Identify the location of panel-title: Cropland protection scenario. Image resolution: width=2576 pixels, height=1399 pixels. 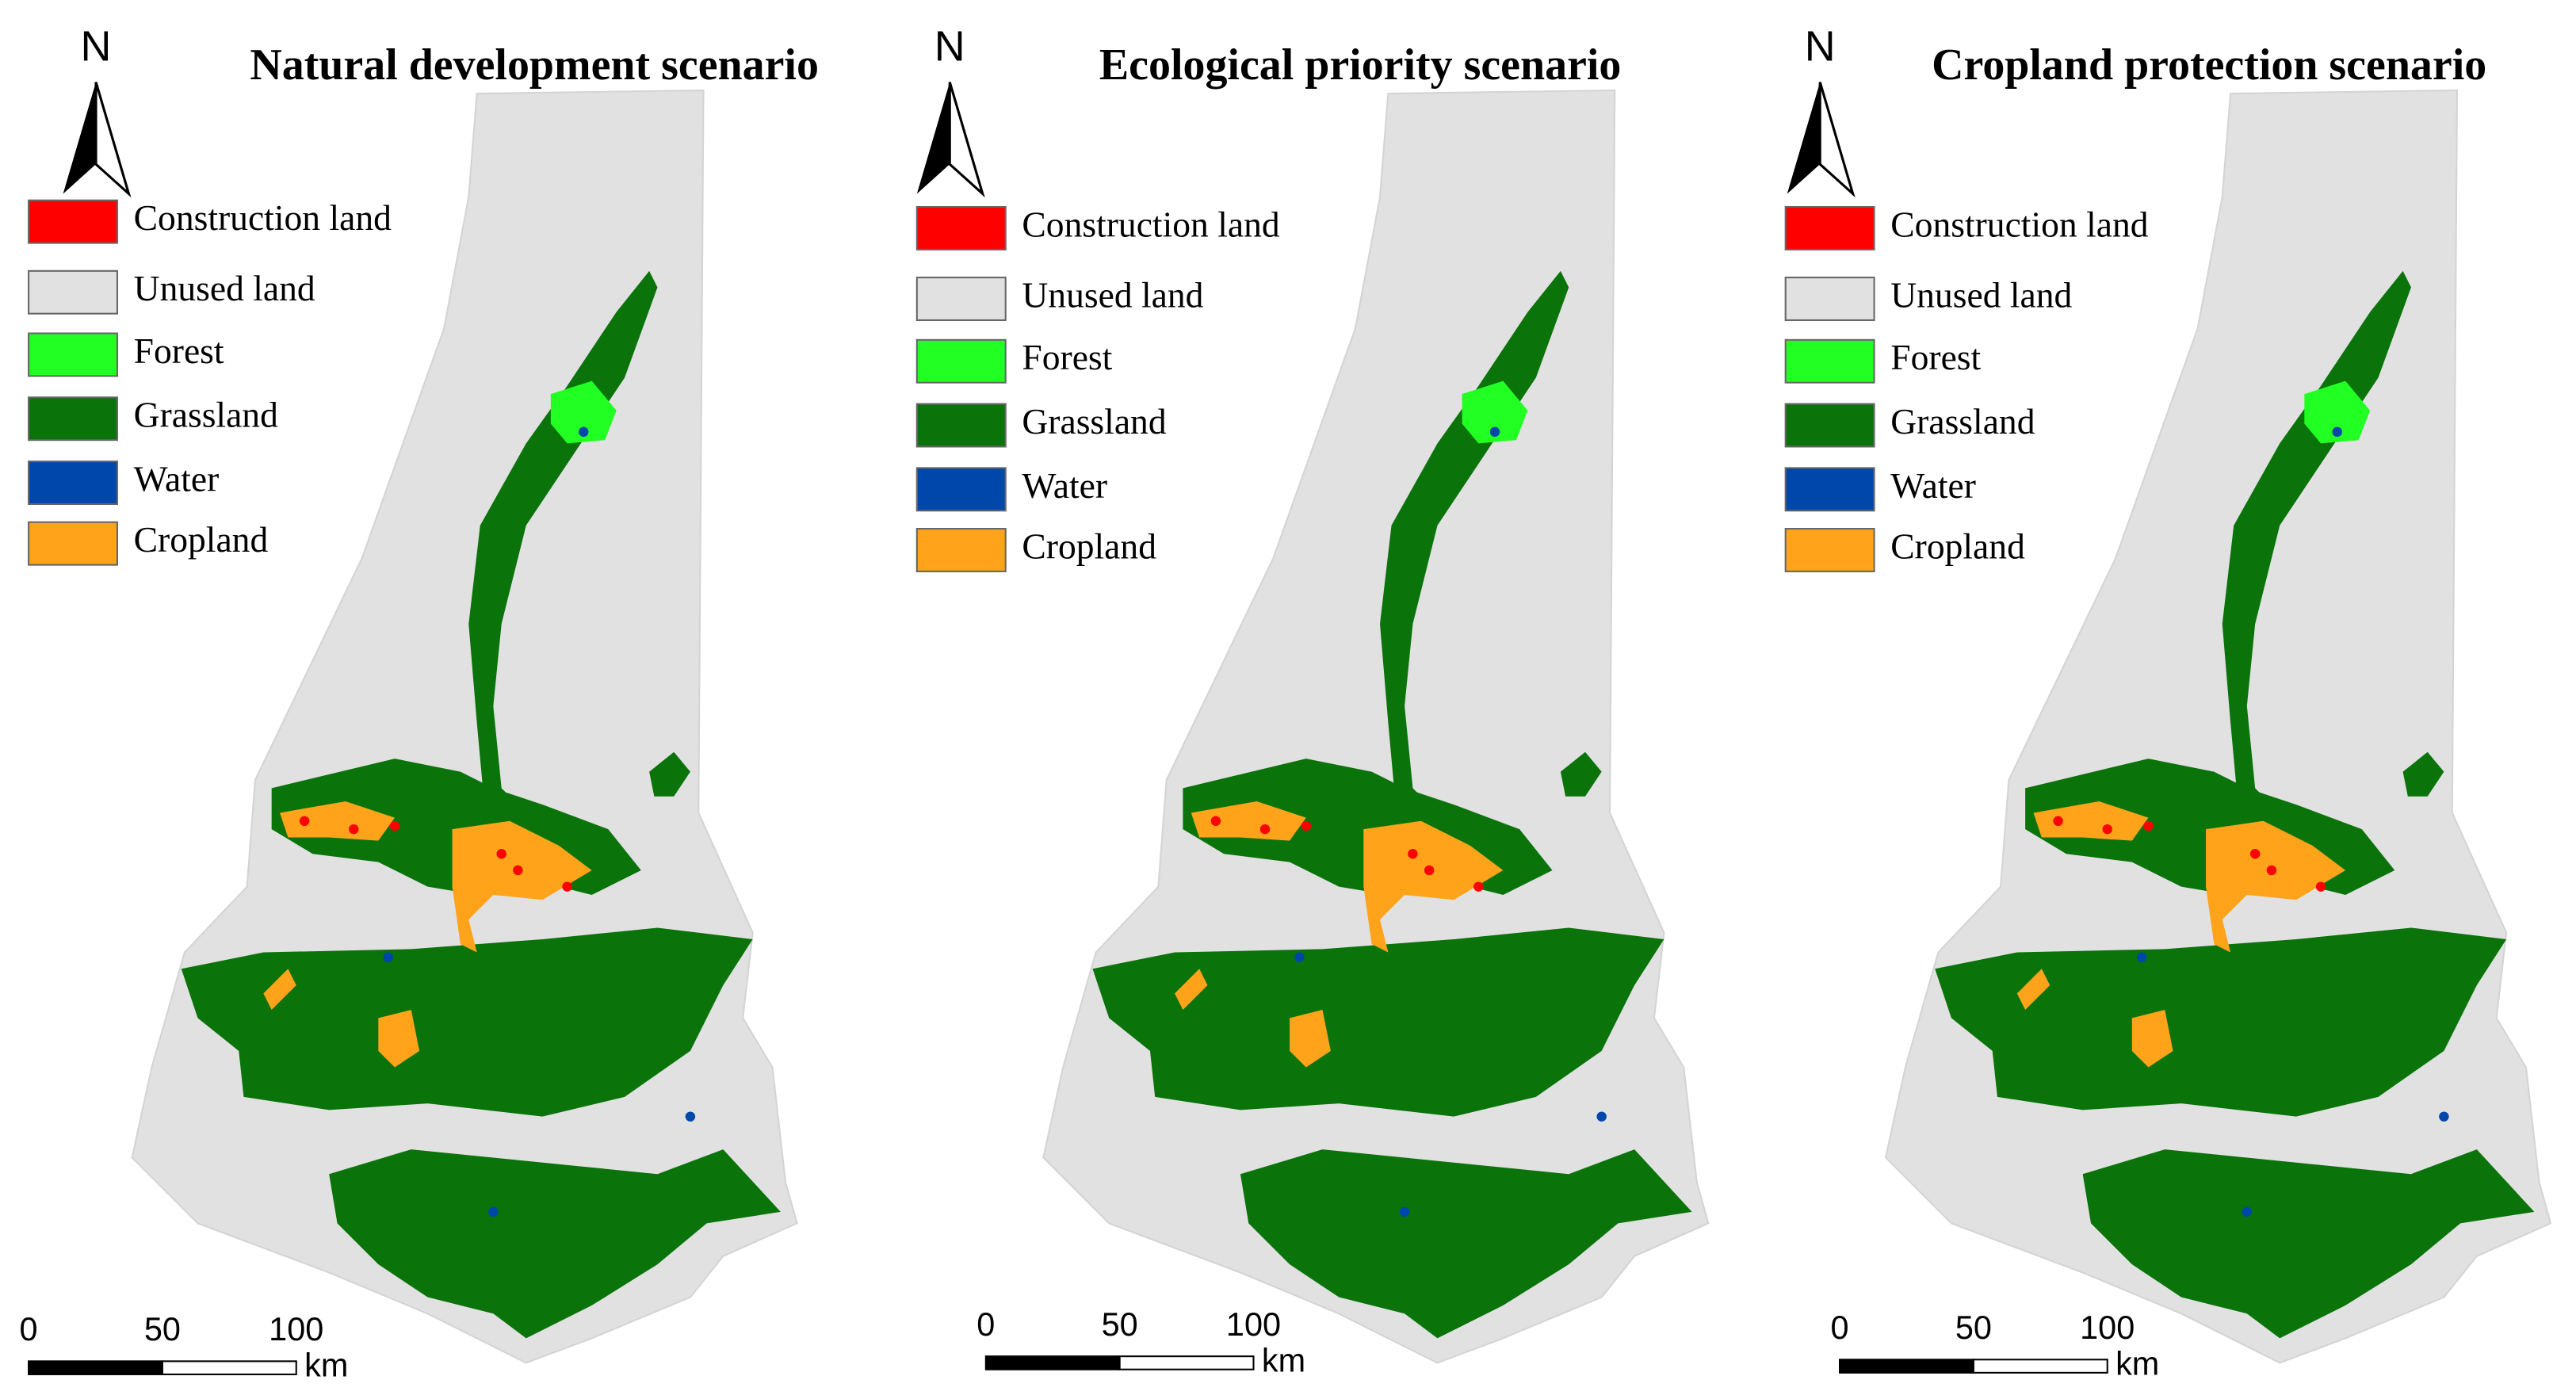
(2209, 65).